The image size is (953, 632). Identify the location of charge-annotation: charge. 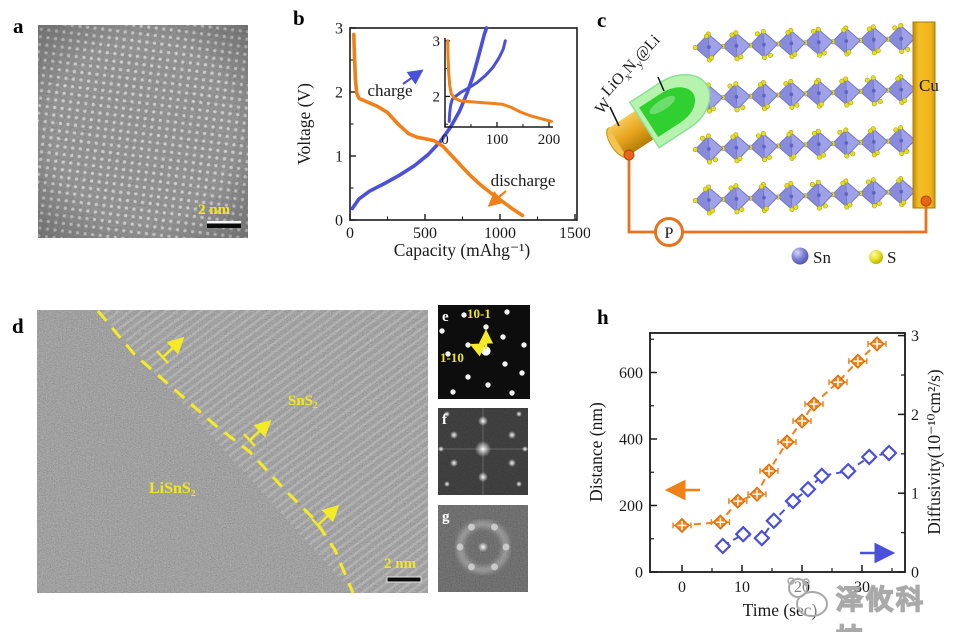
(390, 90).